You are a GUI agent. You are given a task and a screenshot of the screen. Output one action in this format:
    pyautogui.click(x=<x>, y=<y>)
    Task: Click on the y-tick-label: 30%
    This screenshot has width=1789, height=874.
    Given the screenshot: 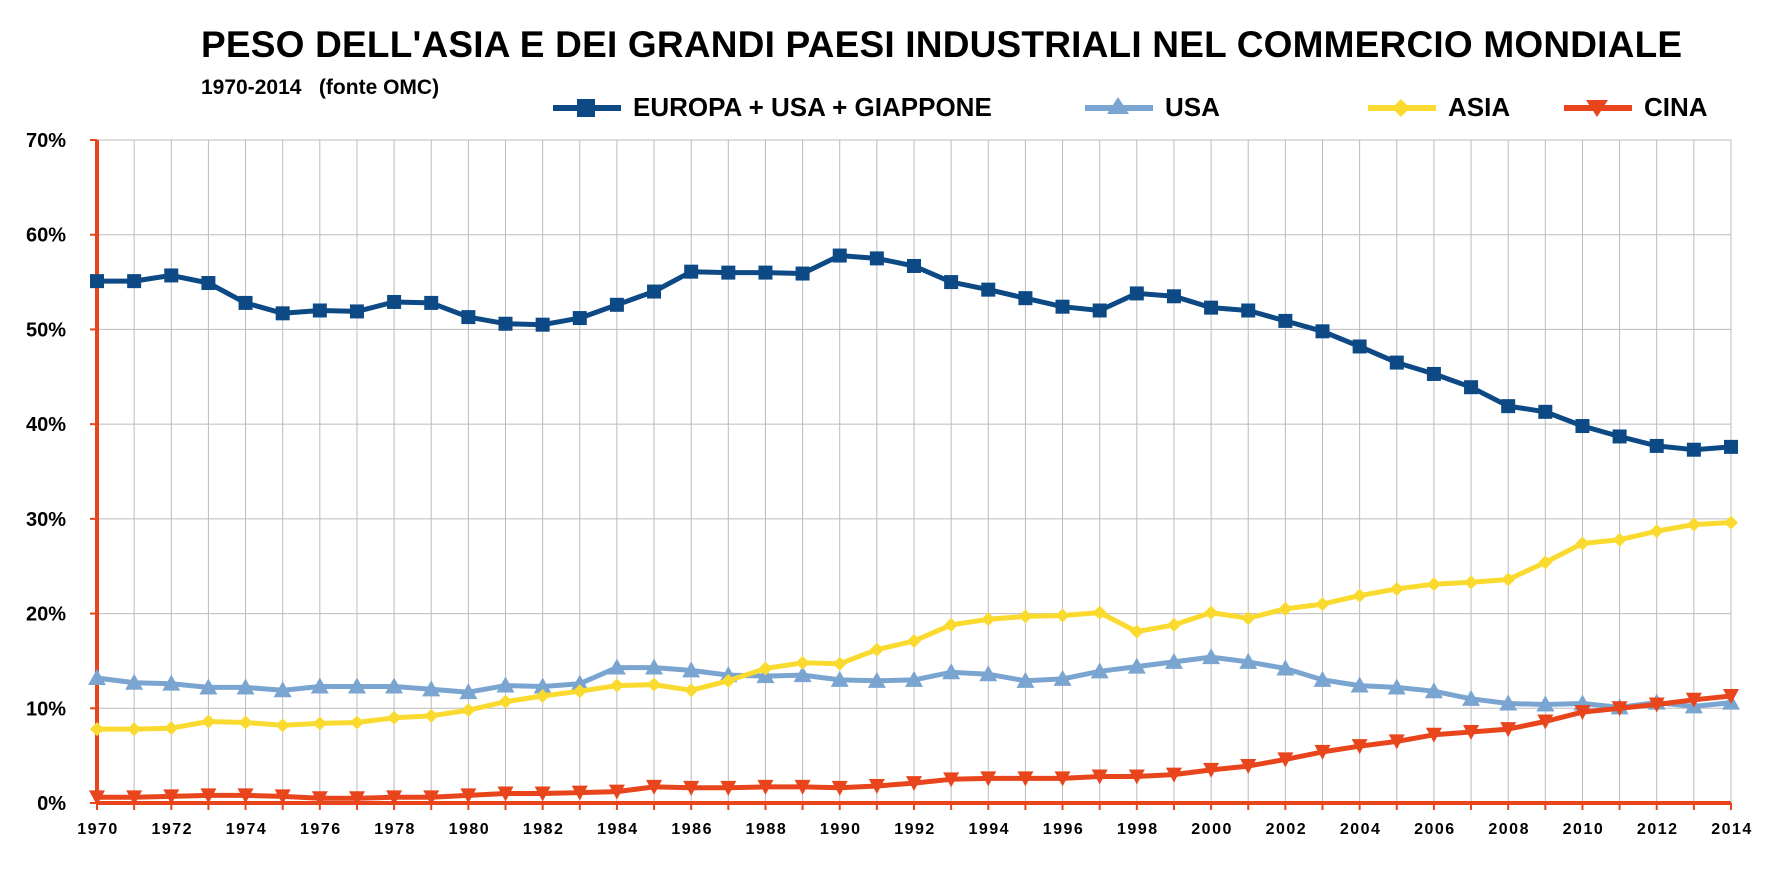 What is the action you would take?
    pyautogui.click(x=46, y=520)
    